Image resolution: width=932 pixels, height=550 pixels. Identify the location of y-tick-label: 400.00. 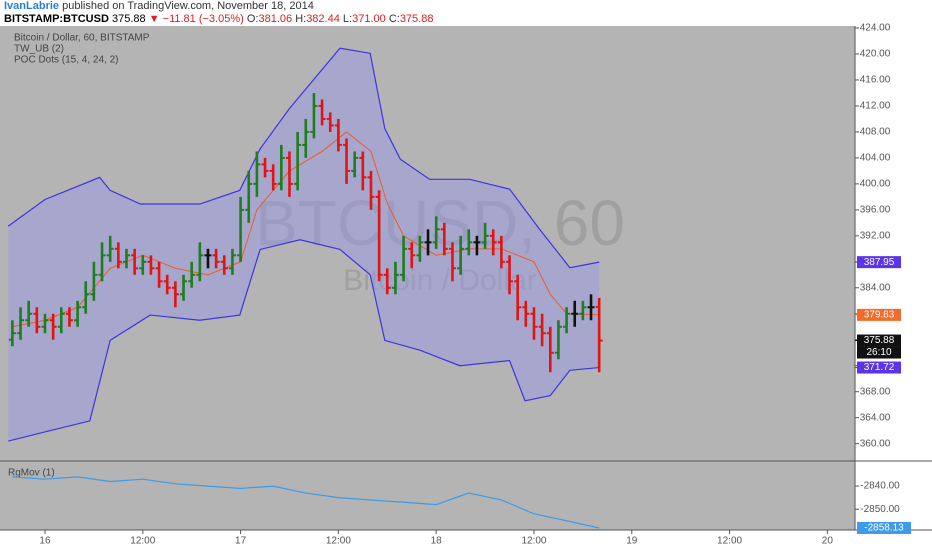
(875, 184).